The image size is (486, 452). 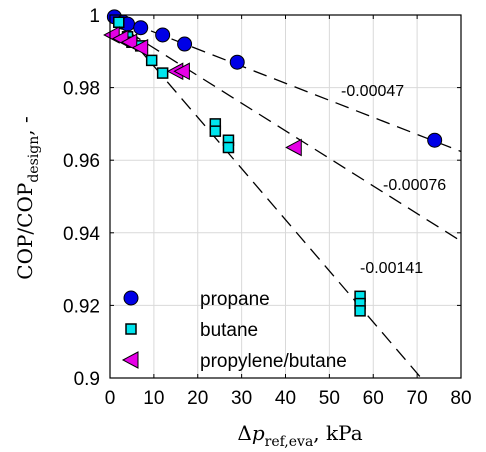 What do you see at coordinates (94, 16) in the screenshot?
I see `y-tick-label: 1` at bounding box center [94, 16].